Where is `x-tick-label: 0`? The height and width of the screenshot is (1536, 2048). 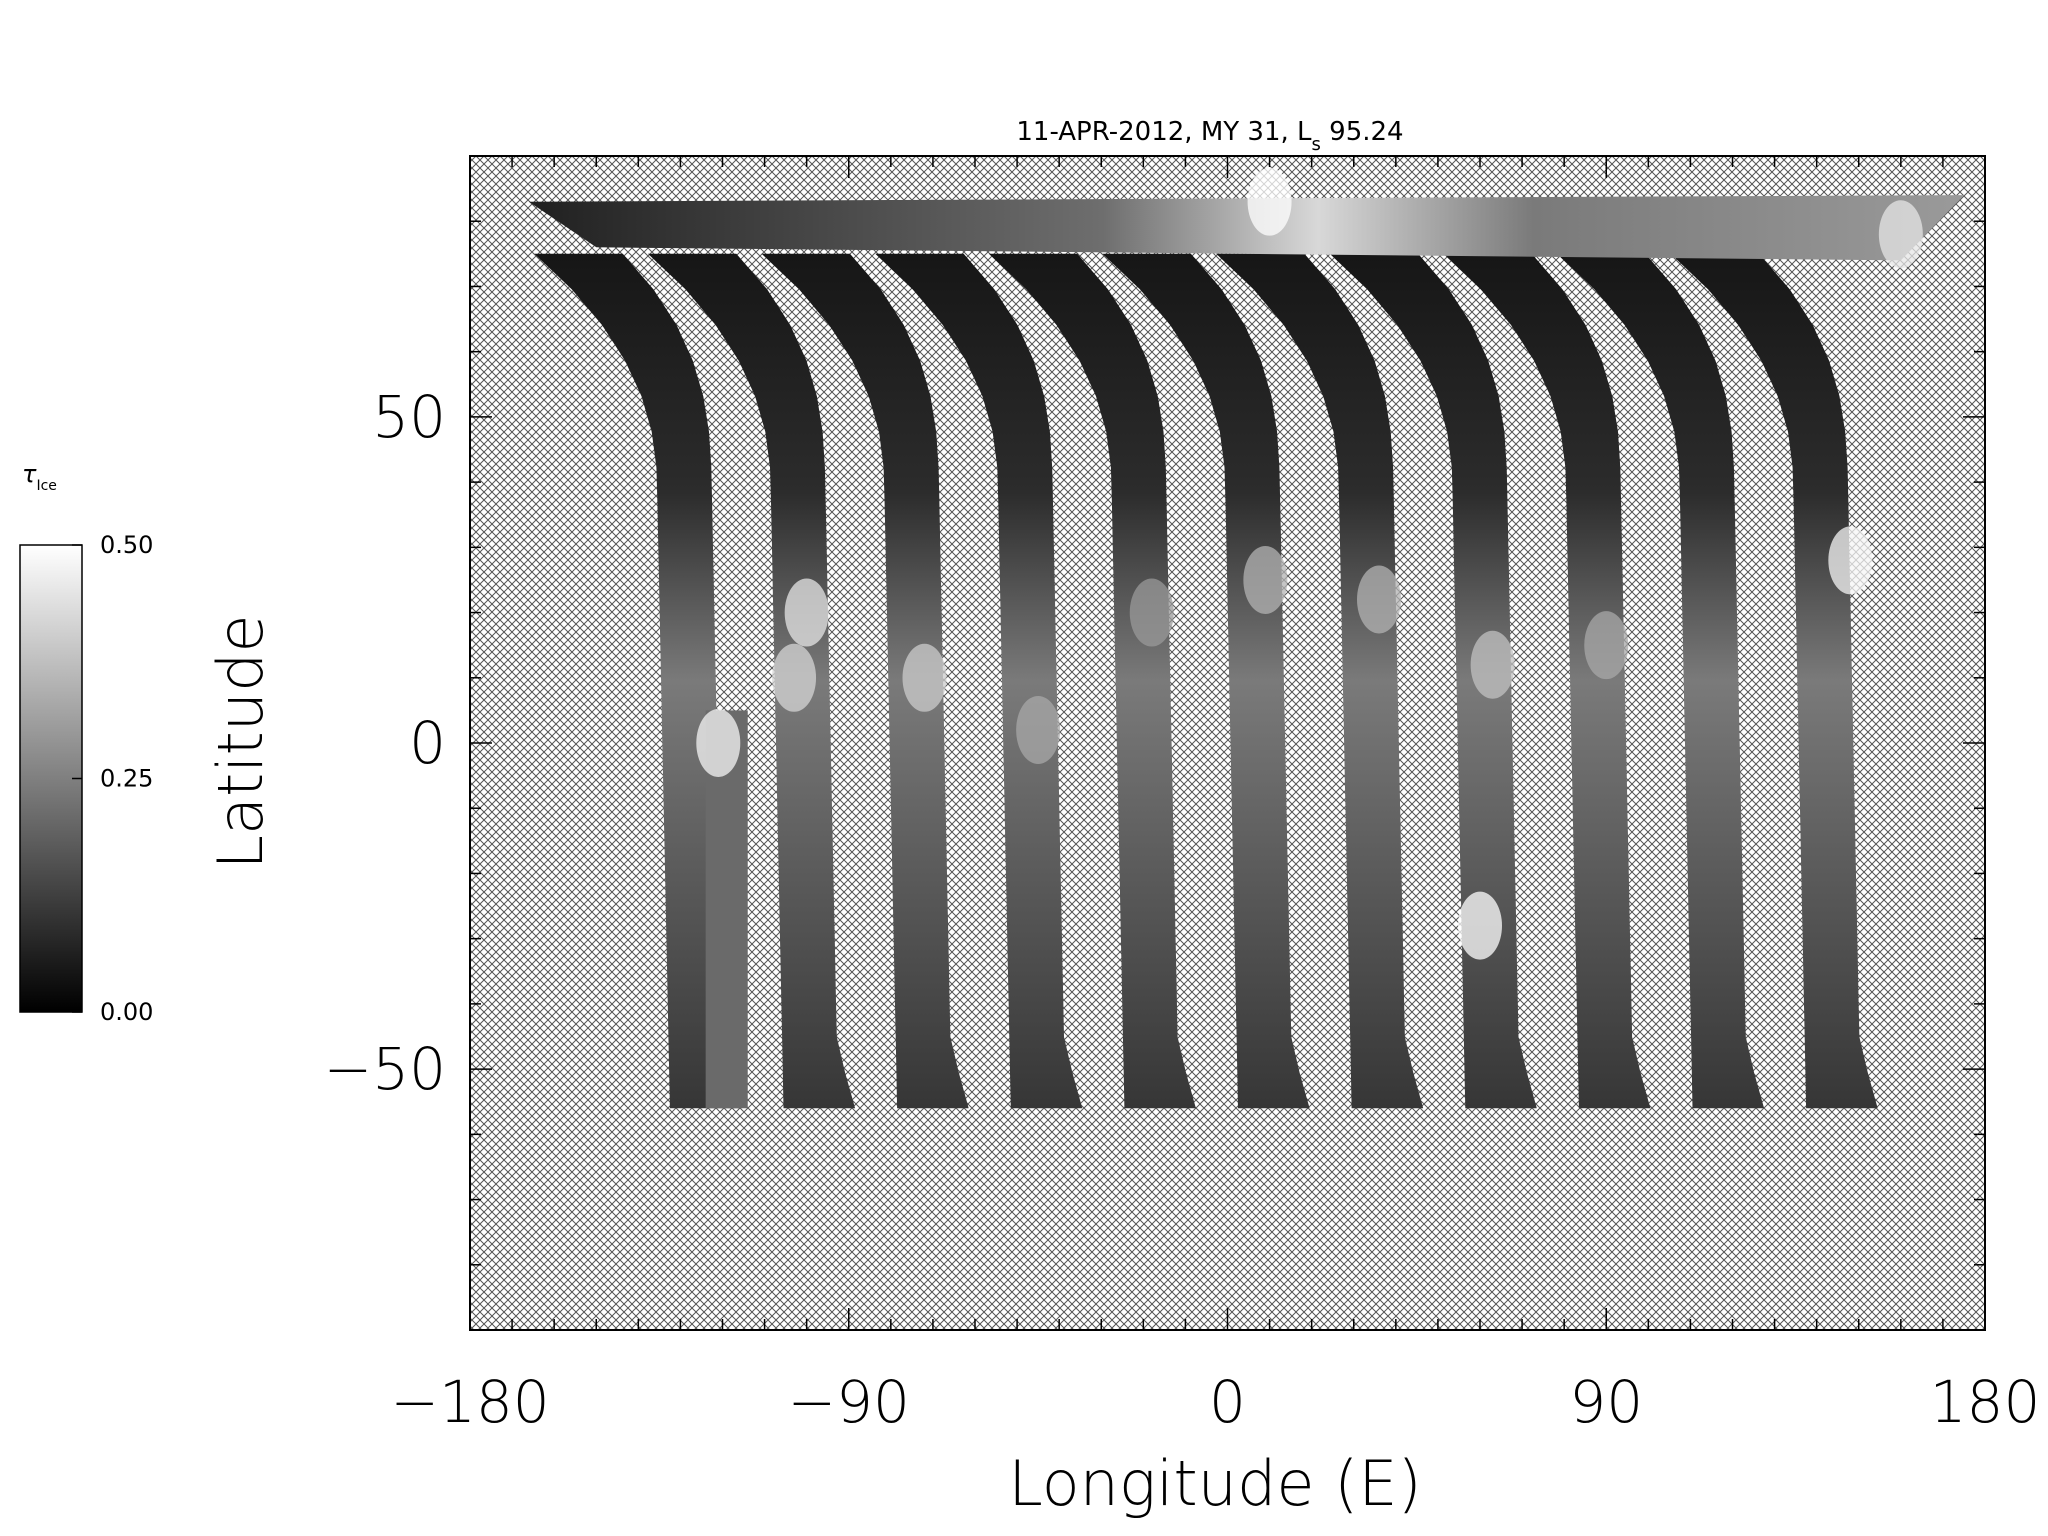
x-tick-label: 0 is located at coordinates (1227, 1402).